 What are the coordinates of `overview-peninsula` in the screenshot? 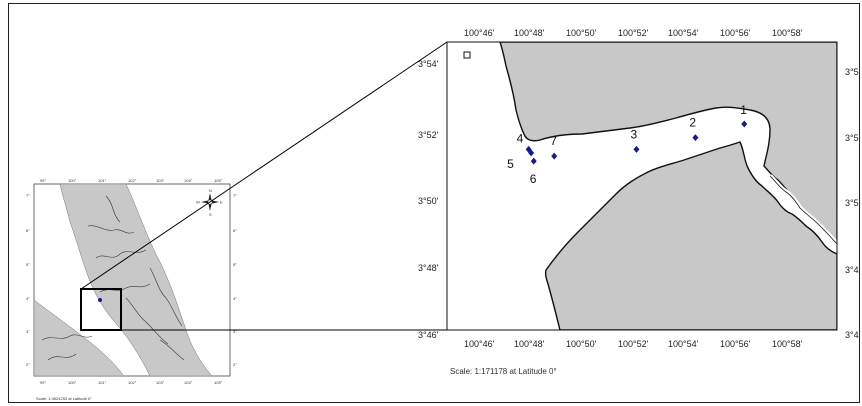 It's located at (136, 280).